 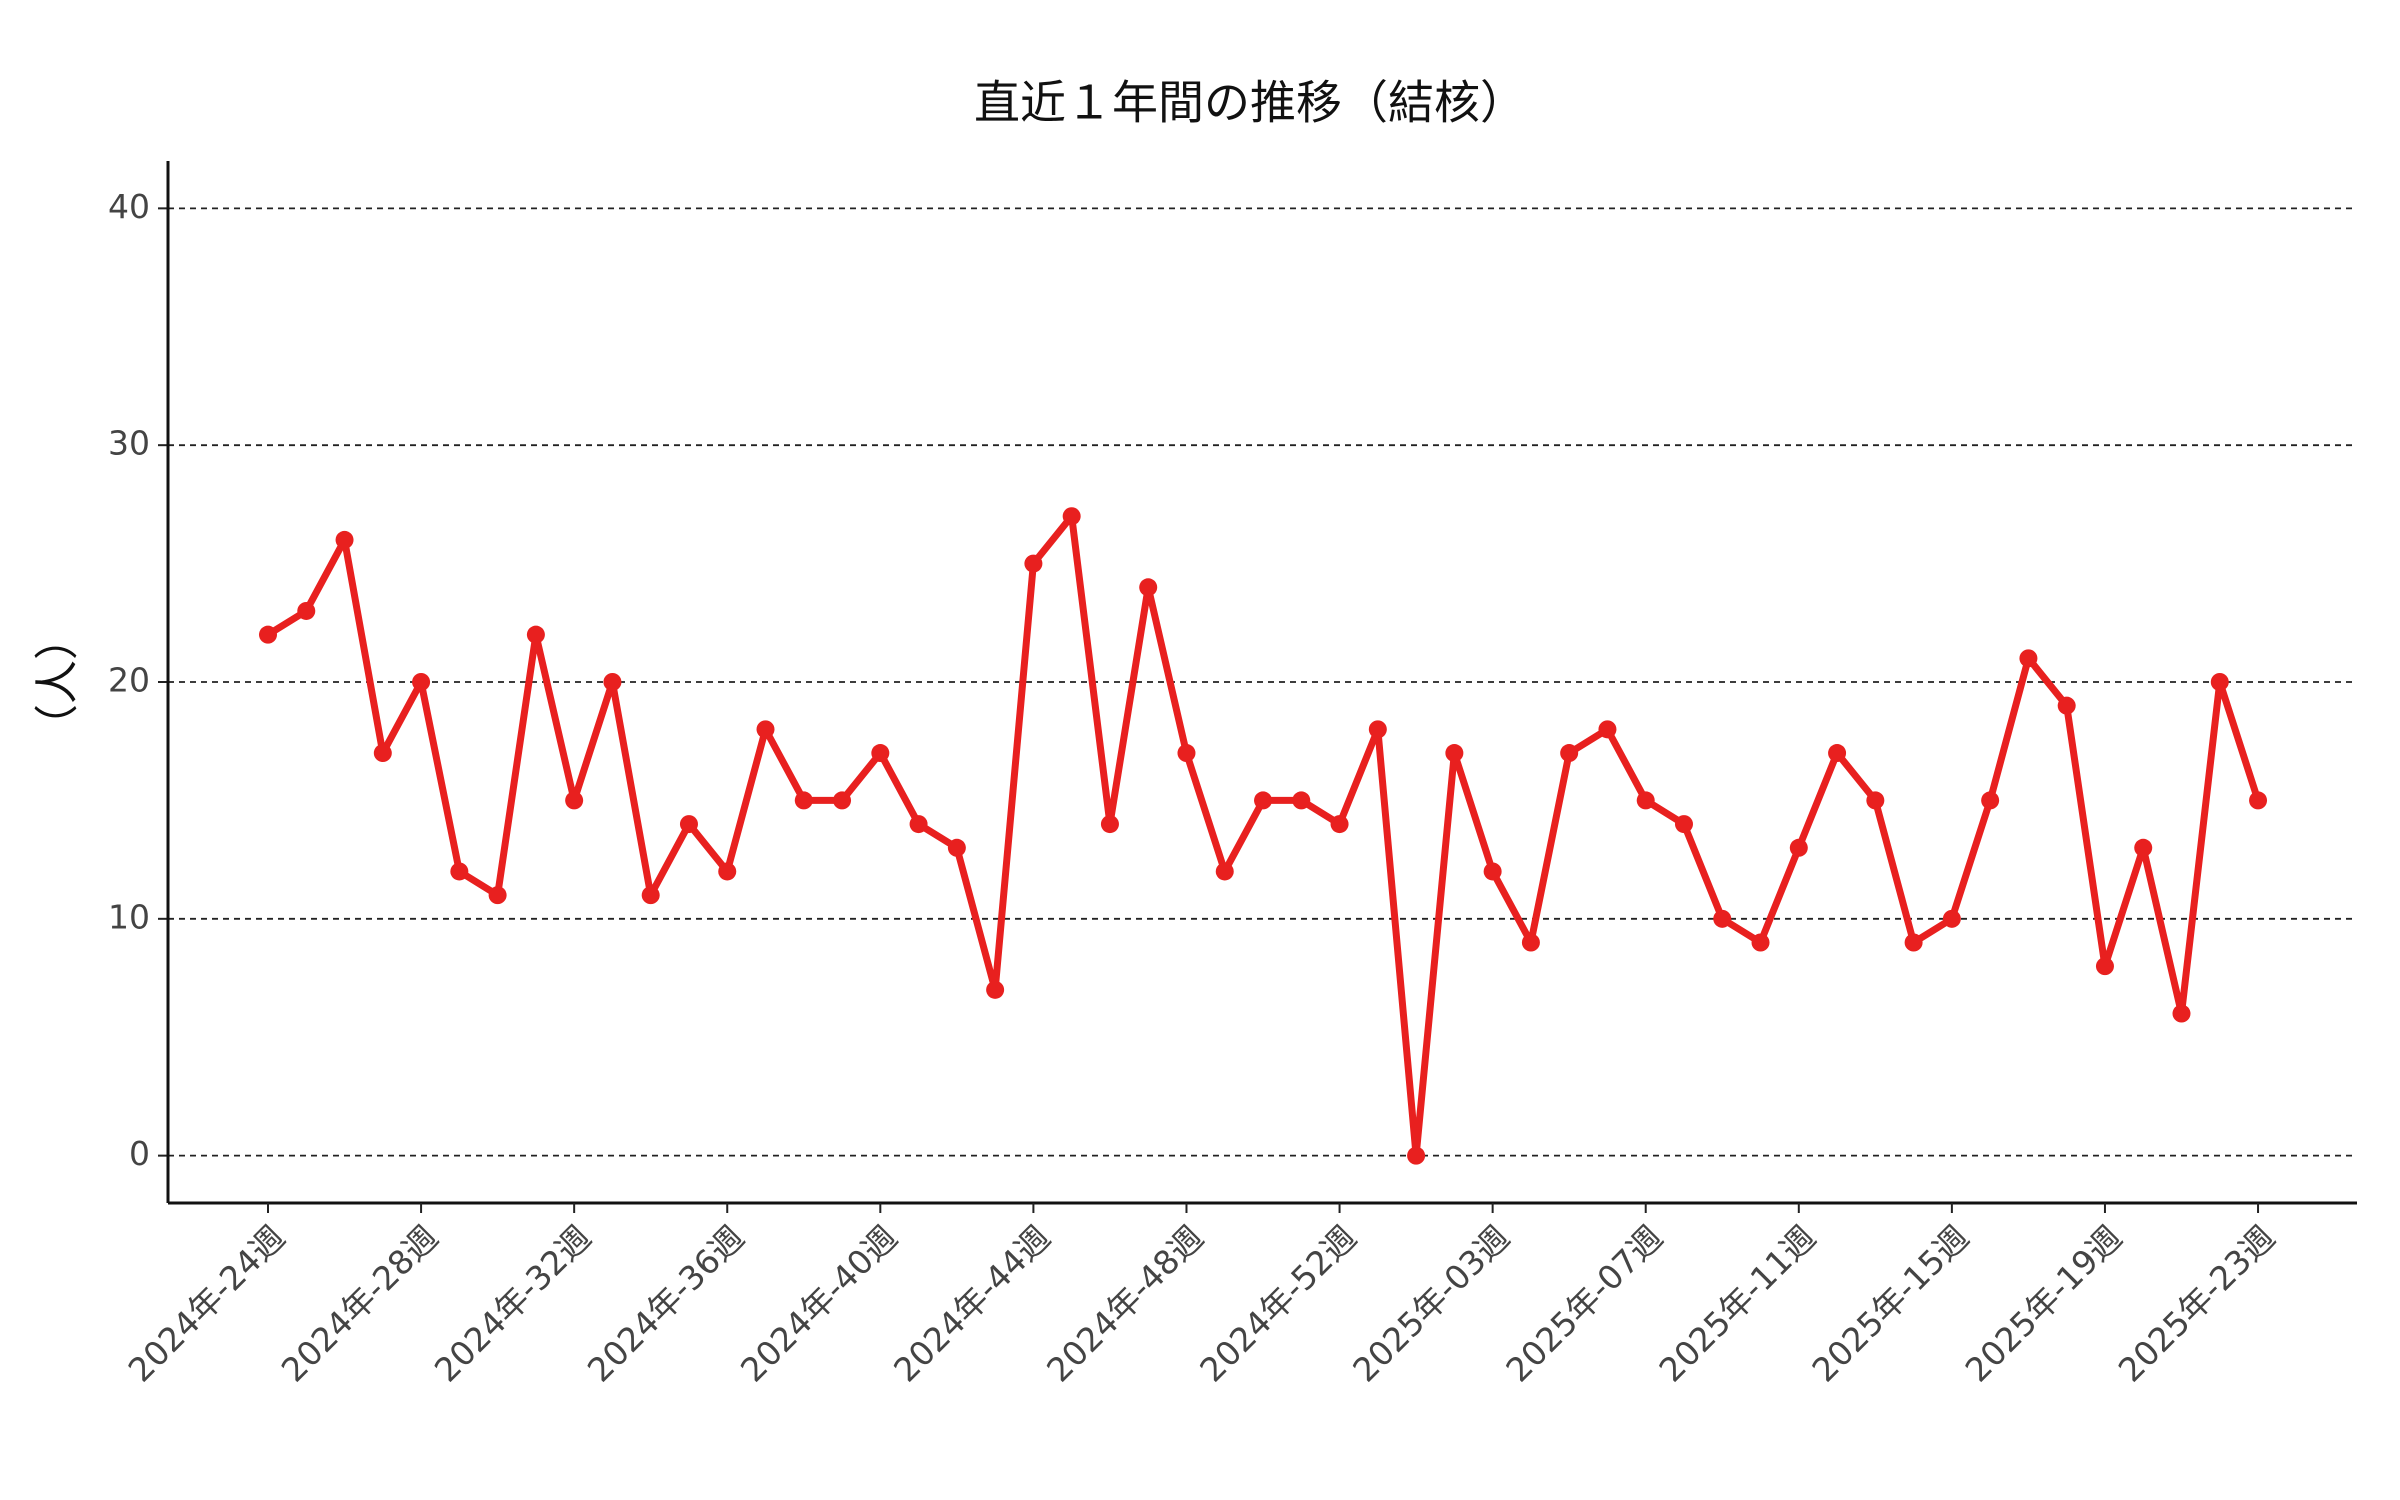 What do you see at coordinates (129, 680) in the screenshot?
I see `y-tick-label: 20` at bounding box center [129, 680].